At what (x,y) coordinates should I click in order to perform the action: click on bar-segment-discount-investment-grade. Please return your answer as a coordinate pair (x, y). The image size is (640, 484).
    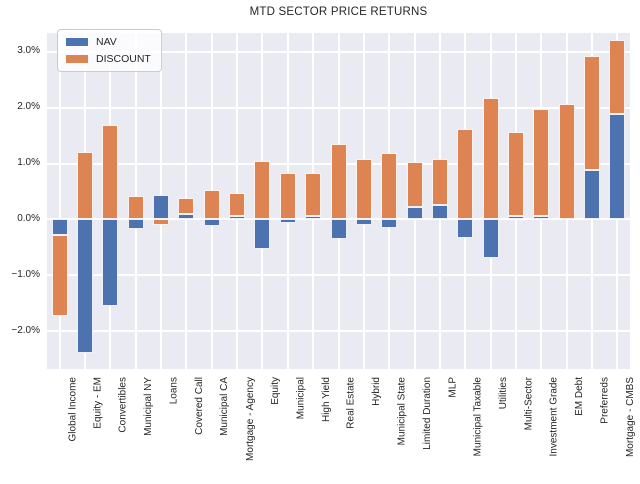
    Looking at the image, I should click on (541, 163).